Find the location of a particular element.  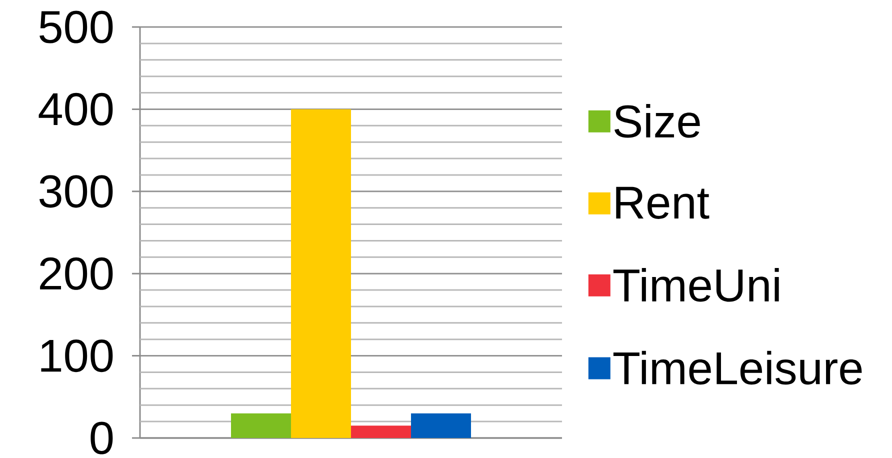

legend-label: TimeLeisure is located at coordinates (737, 368).